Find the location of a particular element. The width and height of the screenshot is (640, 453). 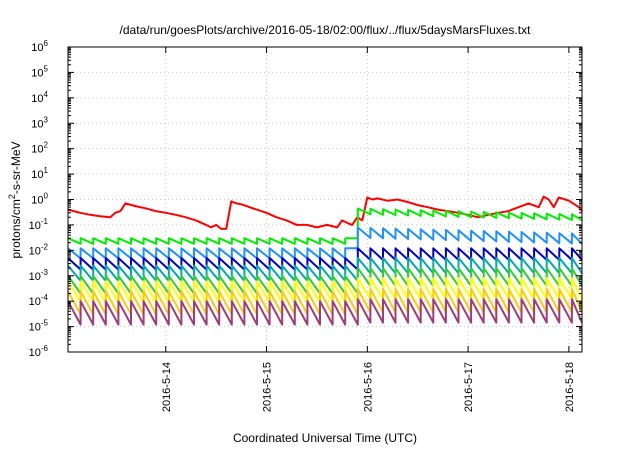

y-tick-label: 10¹ is located at coordinates (39, 173).